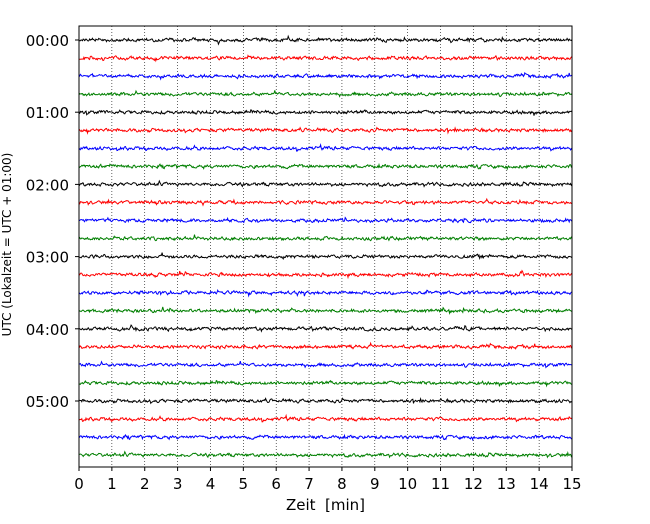 The image size is (650, 524). What do you see at coordinates (473, 484) in the screenshot?
I see `x-tick-label: 12` at bounding box center [473, 484].